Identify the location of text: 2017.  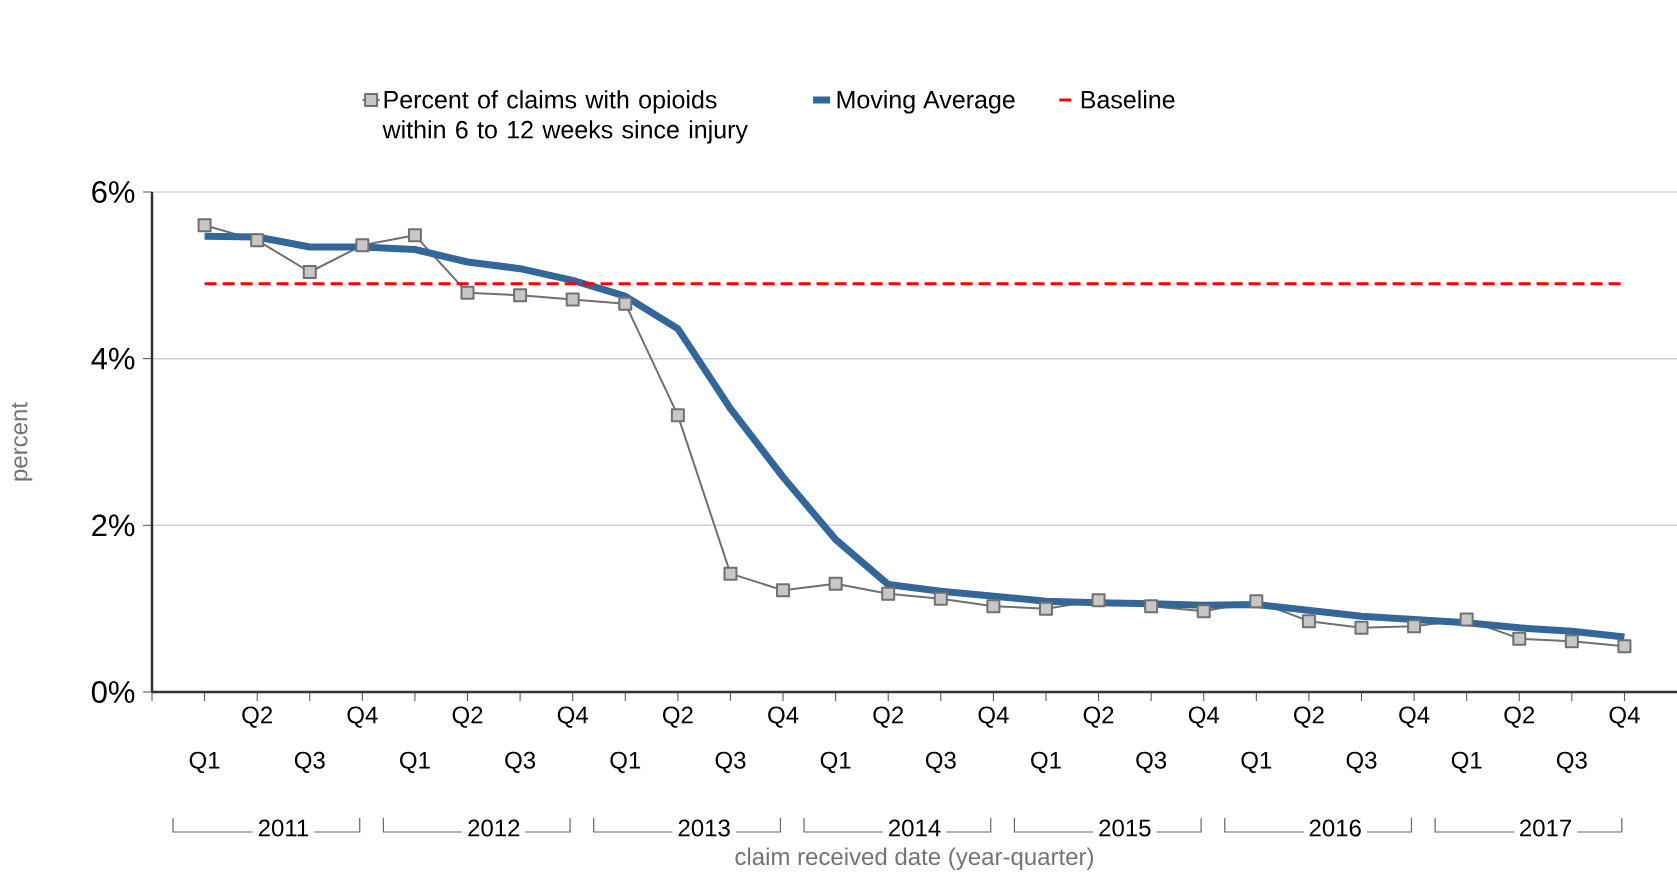
(1546, 828).